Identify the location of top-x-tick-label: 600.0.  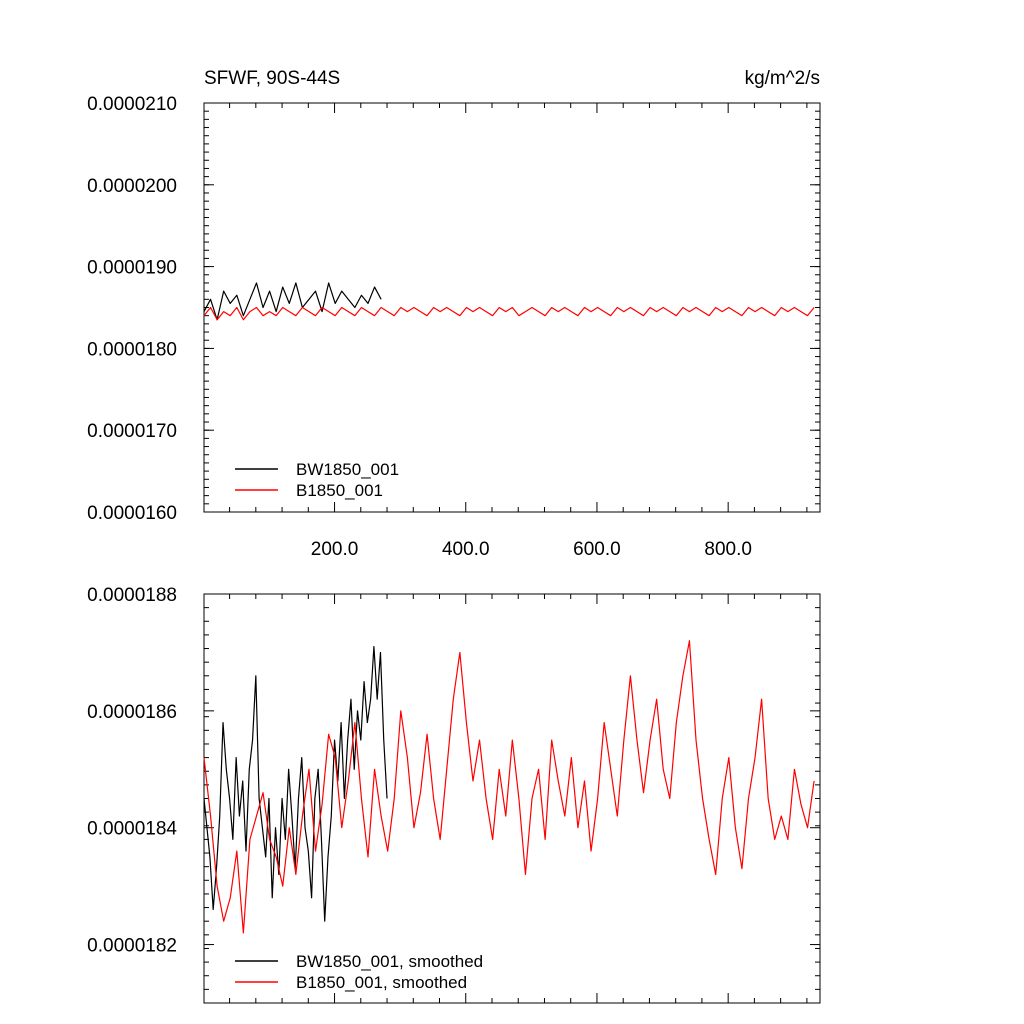
(597, 549).